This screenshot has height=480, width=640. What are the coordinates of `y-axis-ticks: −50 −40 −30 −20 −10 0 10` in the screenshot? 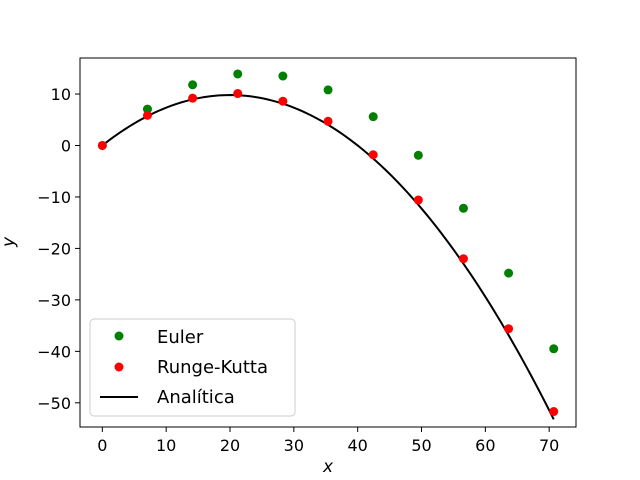 It's located at (58, 249).